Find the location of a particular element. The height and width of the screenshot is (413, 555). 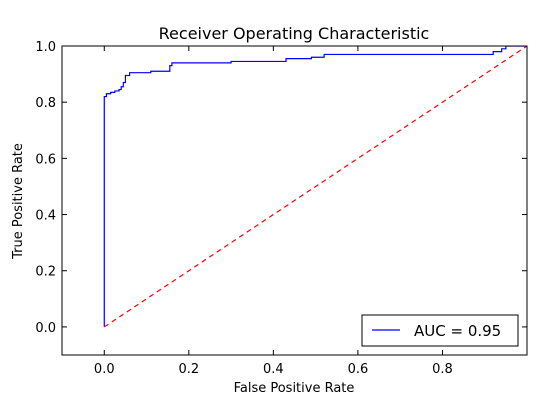

y-tick-label: 0.2 is located at coordinates (45, 272).